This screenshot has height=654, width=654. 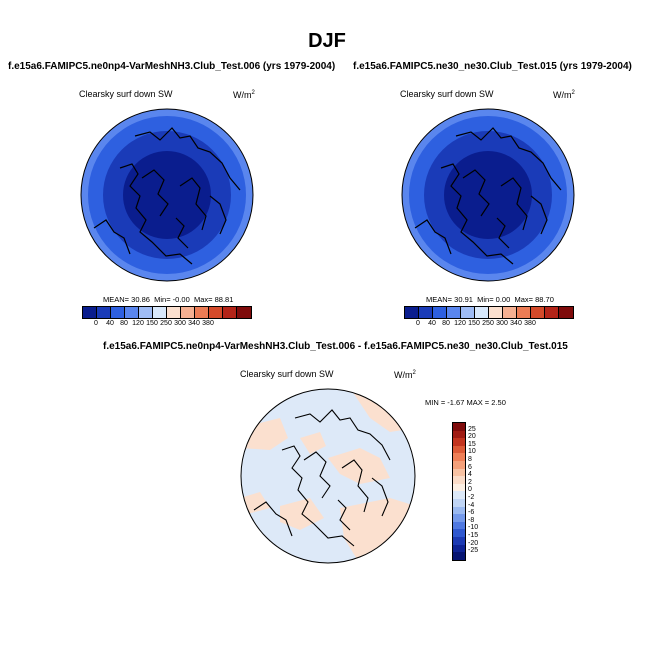 I want to click on panel-3-coastlines, so click(x=322, y=478).